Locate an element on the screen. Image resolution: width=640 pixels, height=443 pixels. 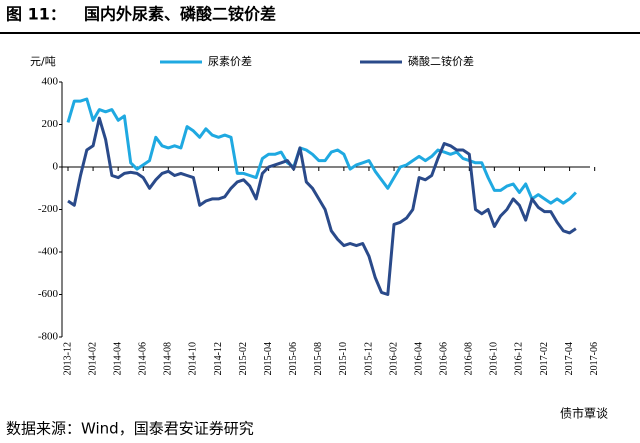
x-tick-label: 2013-12 is located at coordinates (67, 358).